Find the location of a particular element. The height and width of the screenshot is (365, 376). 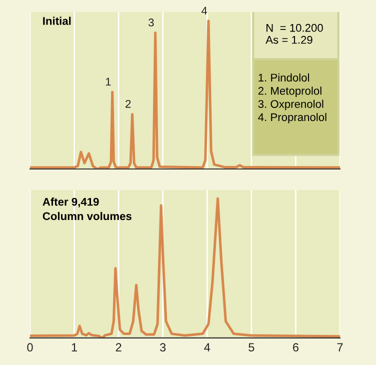

annotation: N = 10.200 As = 1.29 is located at coordinates (294, 34).